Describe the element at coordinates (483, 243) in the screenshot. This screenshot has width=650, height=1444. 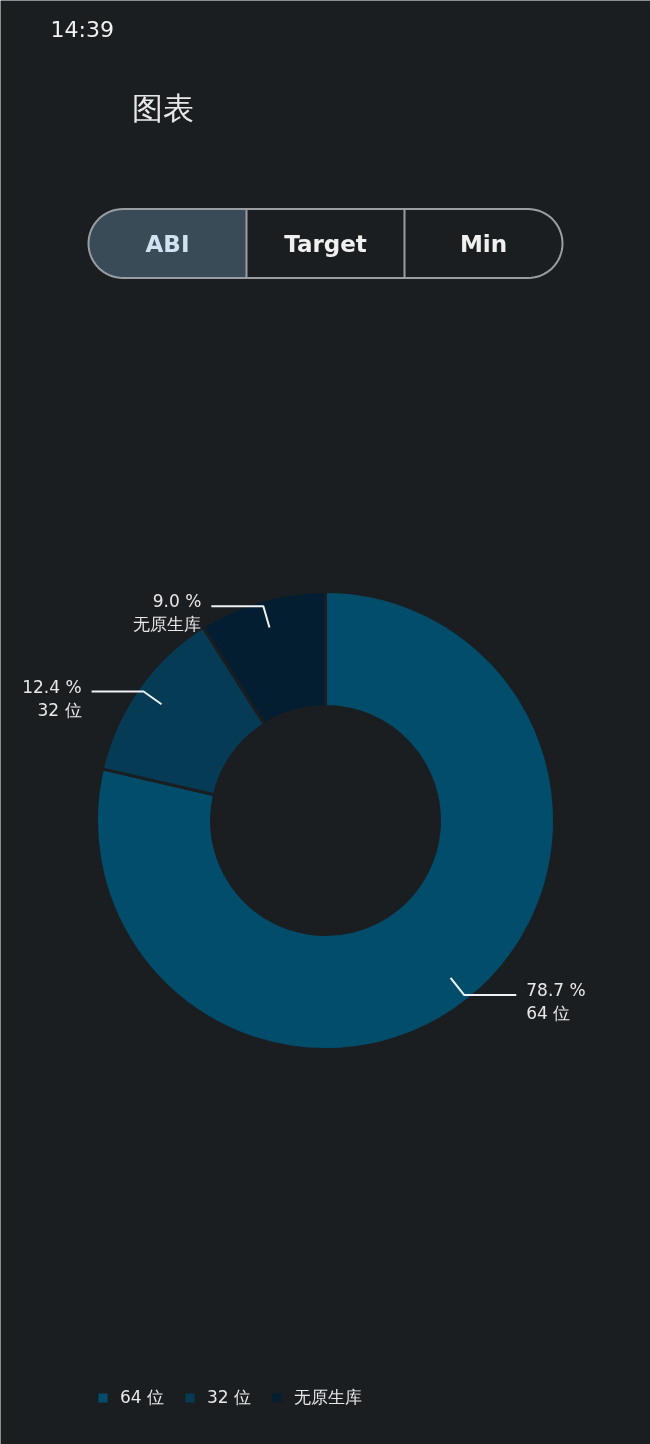
I see `text: Min` at that location.